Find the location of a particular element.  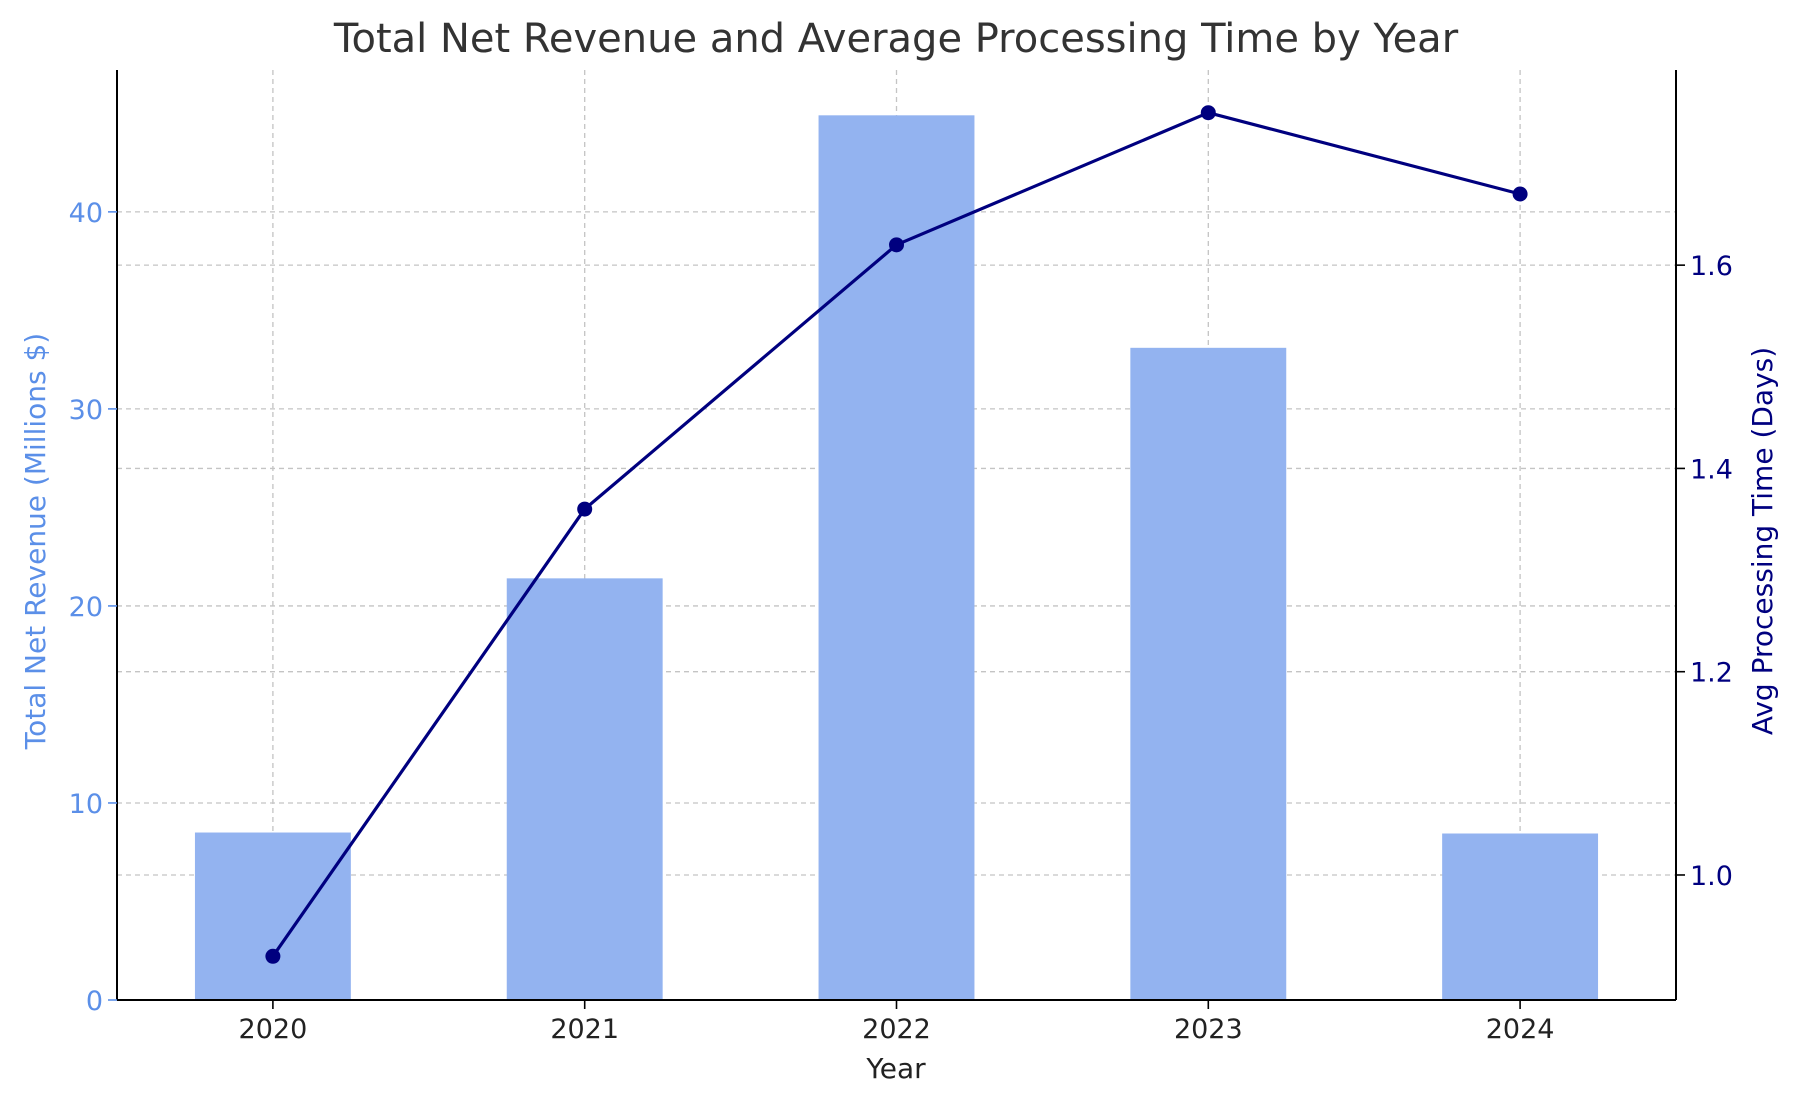

x-tick-label: 2020 is located at coordinates (273, 1029).